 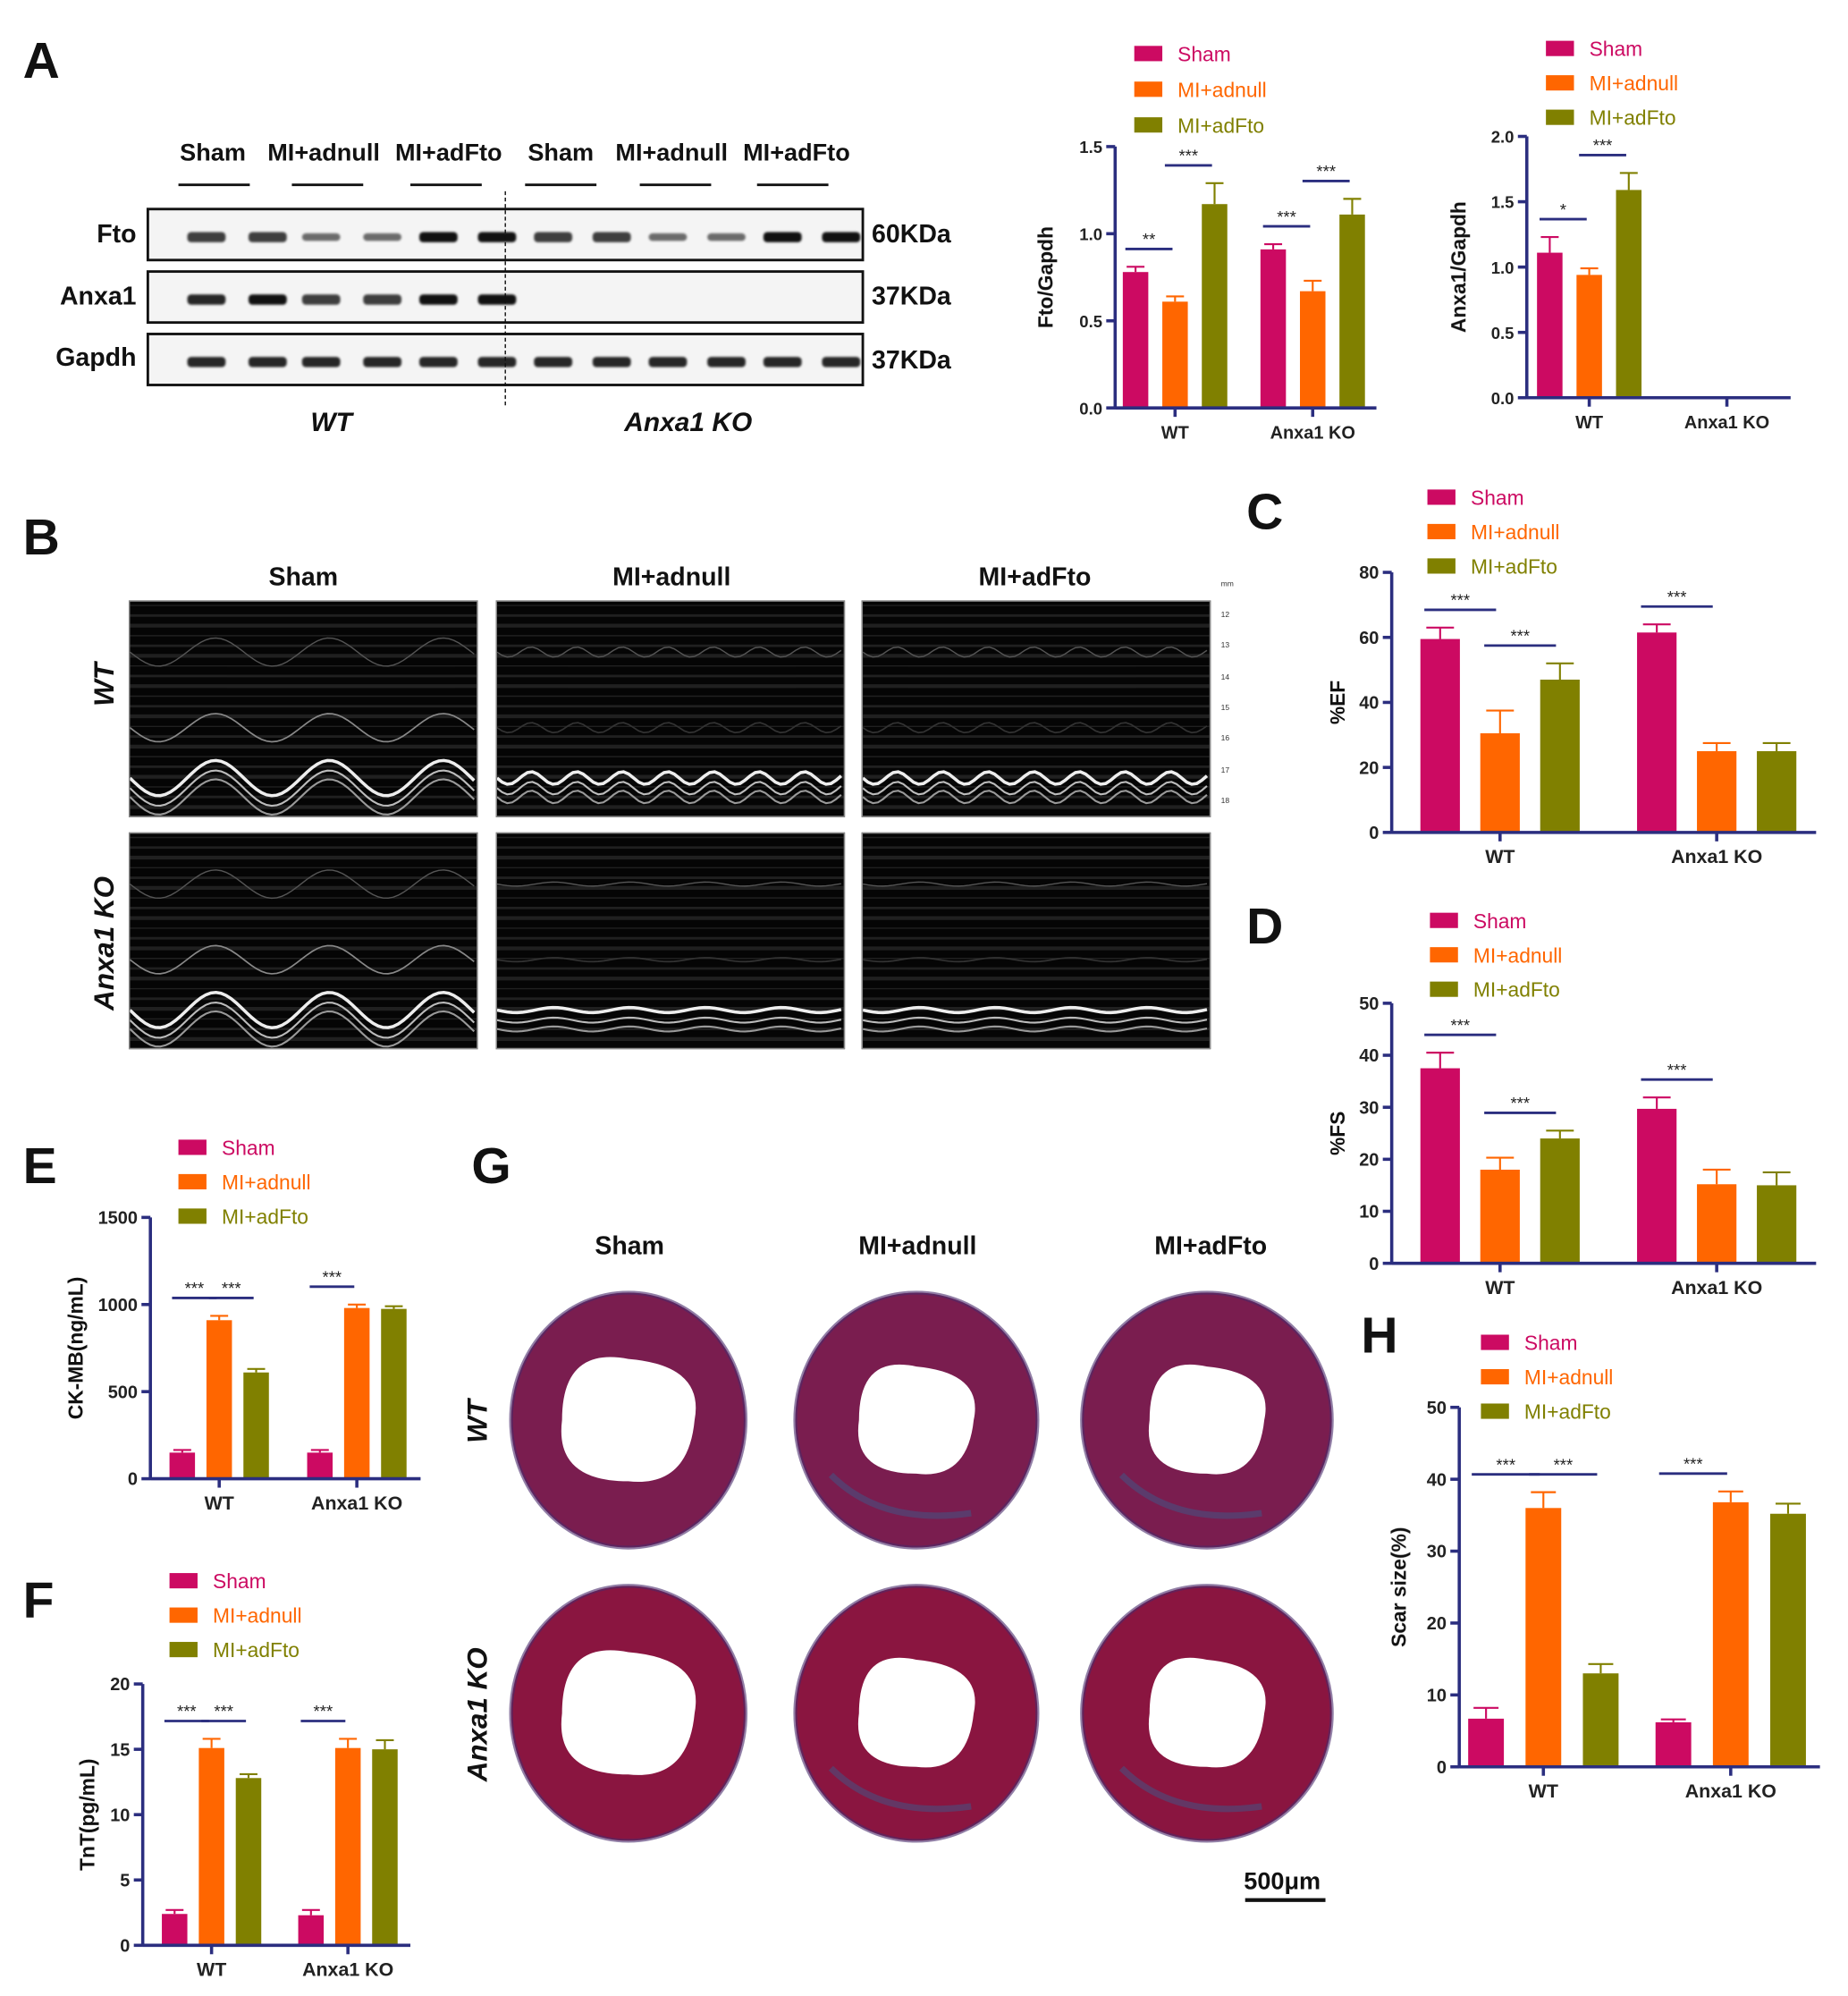 What do you see at coordinates (214, 185) in the screenshot?
I see `lane-underline` at bounding box center [214, 185].